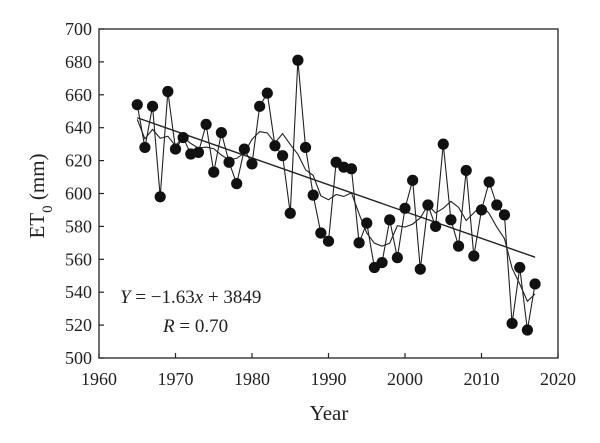 The height and width of the screenshot is (443, 600). Describe the element at coordinates (201, 326) in the screenshot. I see `correlation-value: = 0.70` at that location.